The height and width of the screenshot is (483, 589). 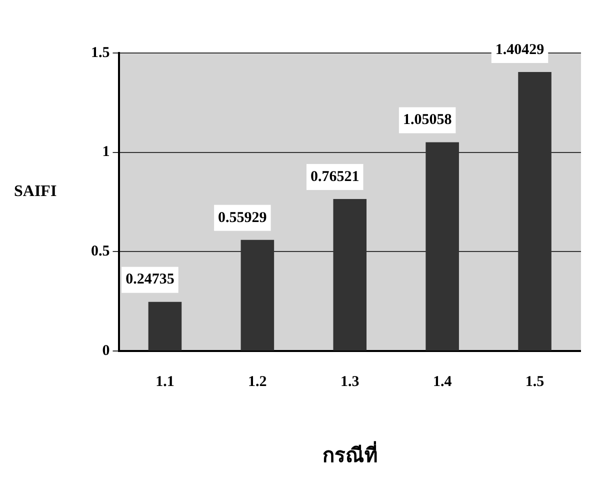 What do you see at coordinates (100, 252) in the screenshot?
I see `y-tick-label: 0.5` at bounding box center [100, 252].